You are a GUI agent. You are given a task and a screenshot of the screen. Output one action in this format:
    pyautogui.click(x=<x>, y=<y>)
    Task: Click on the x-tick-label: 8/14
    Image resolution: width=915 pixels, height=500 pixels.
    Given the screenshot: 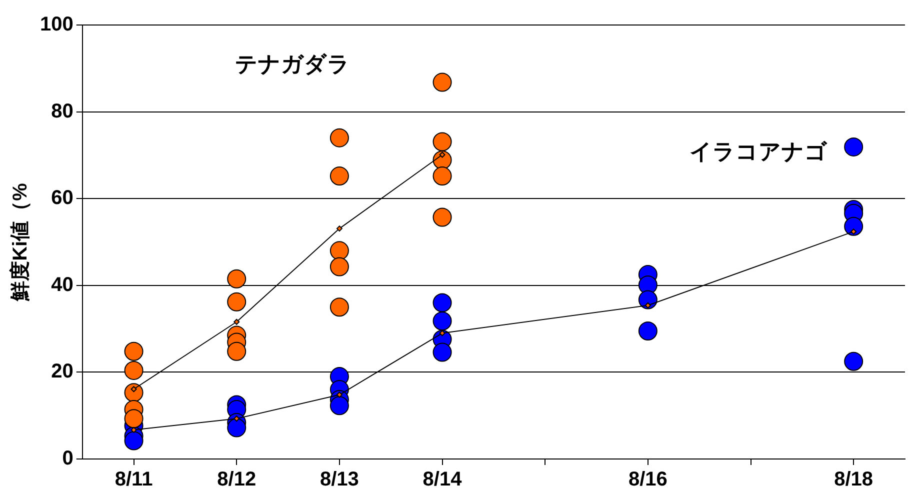 What is the action you would take?
    pyautogui.click(x=442, y=479)
    